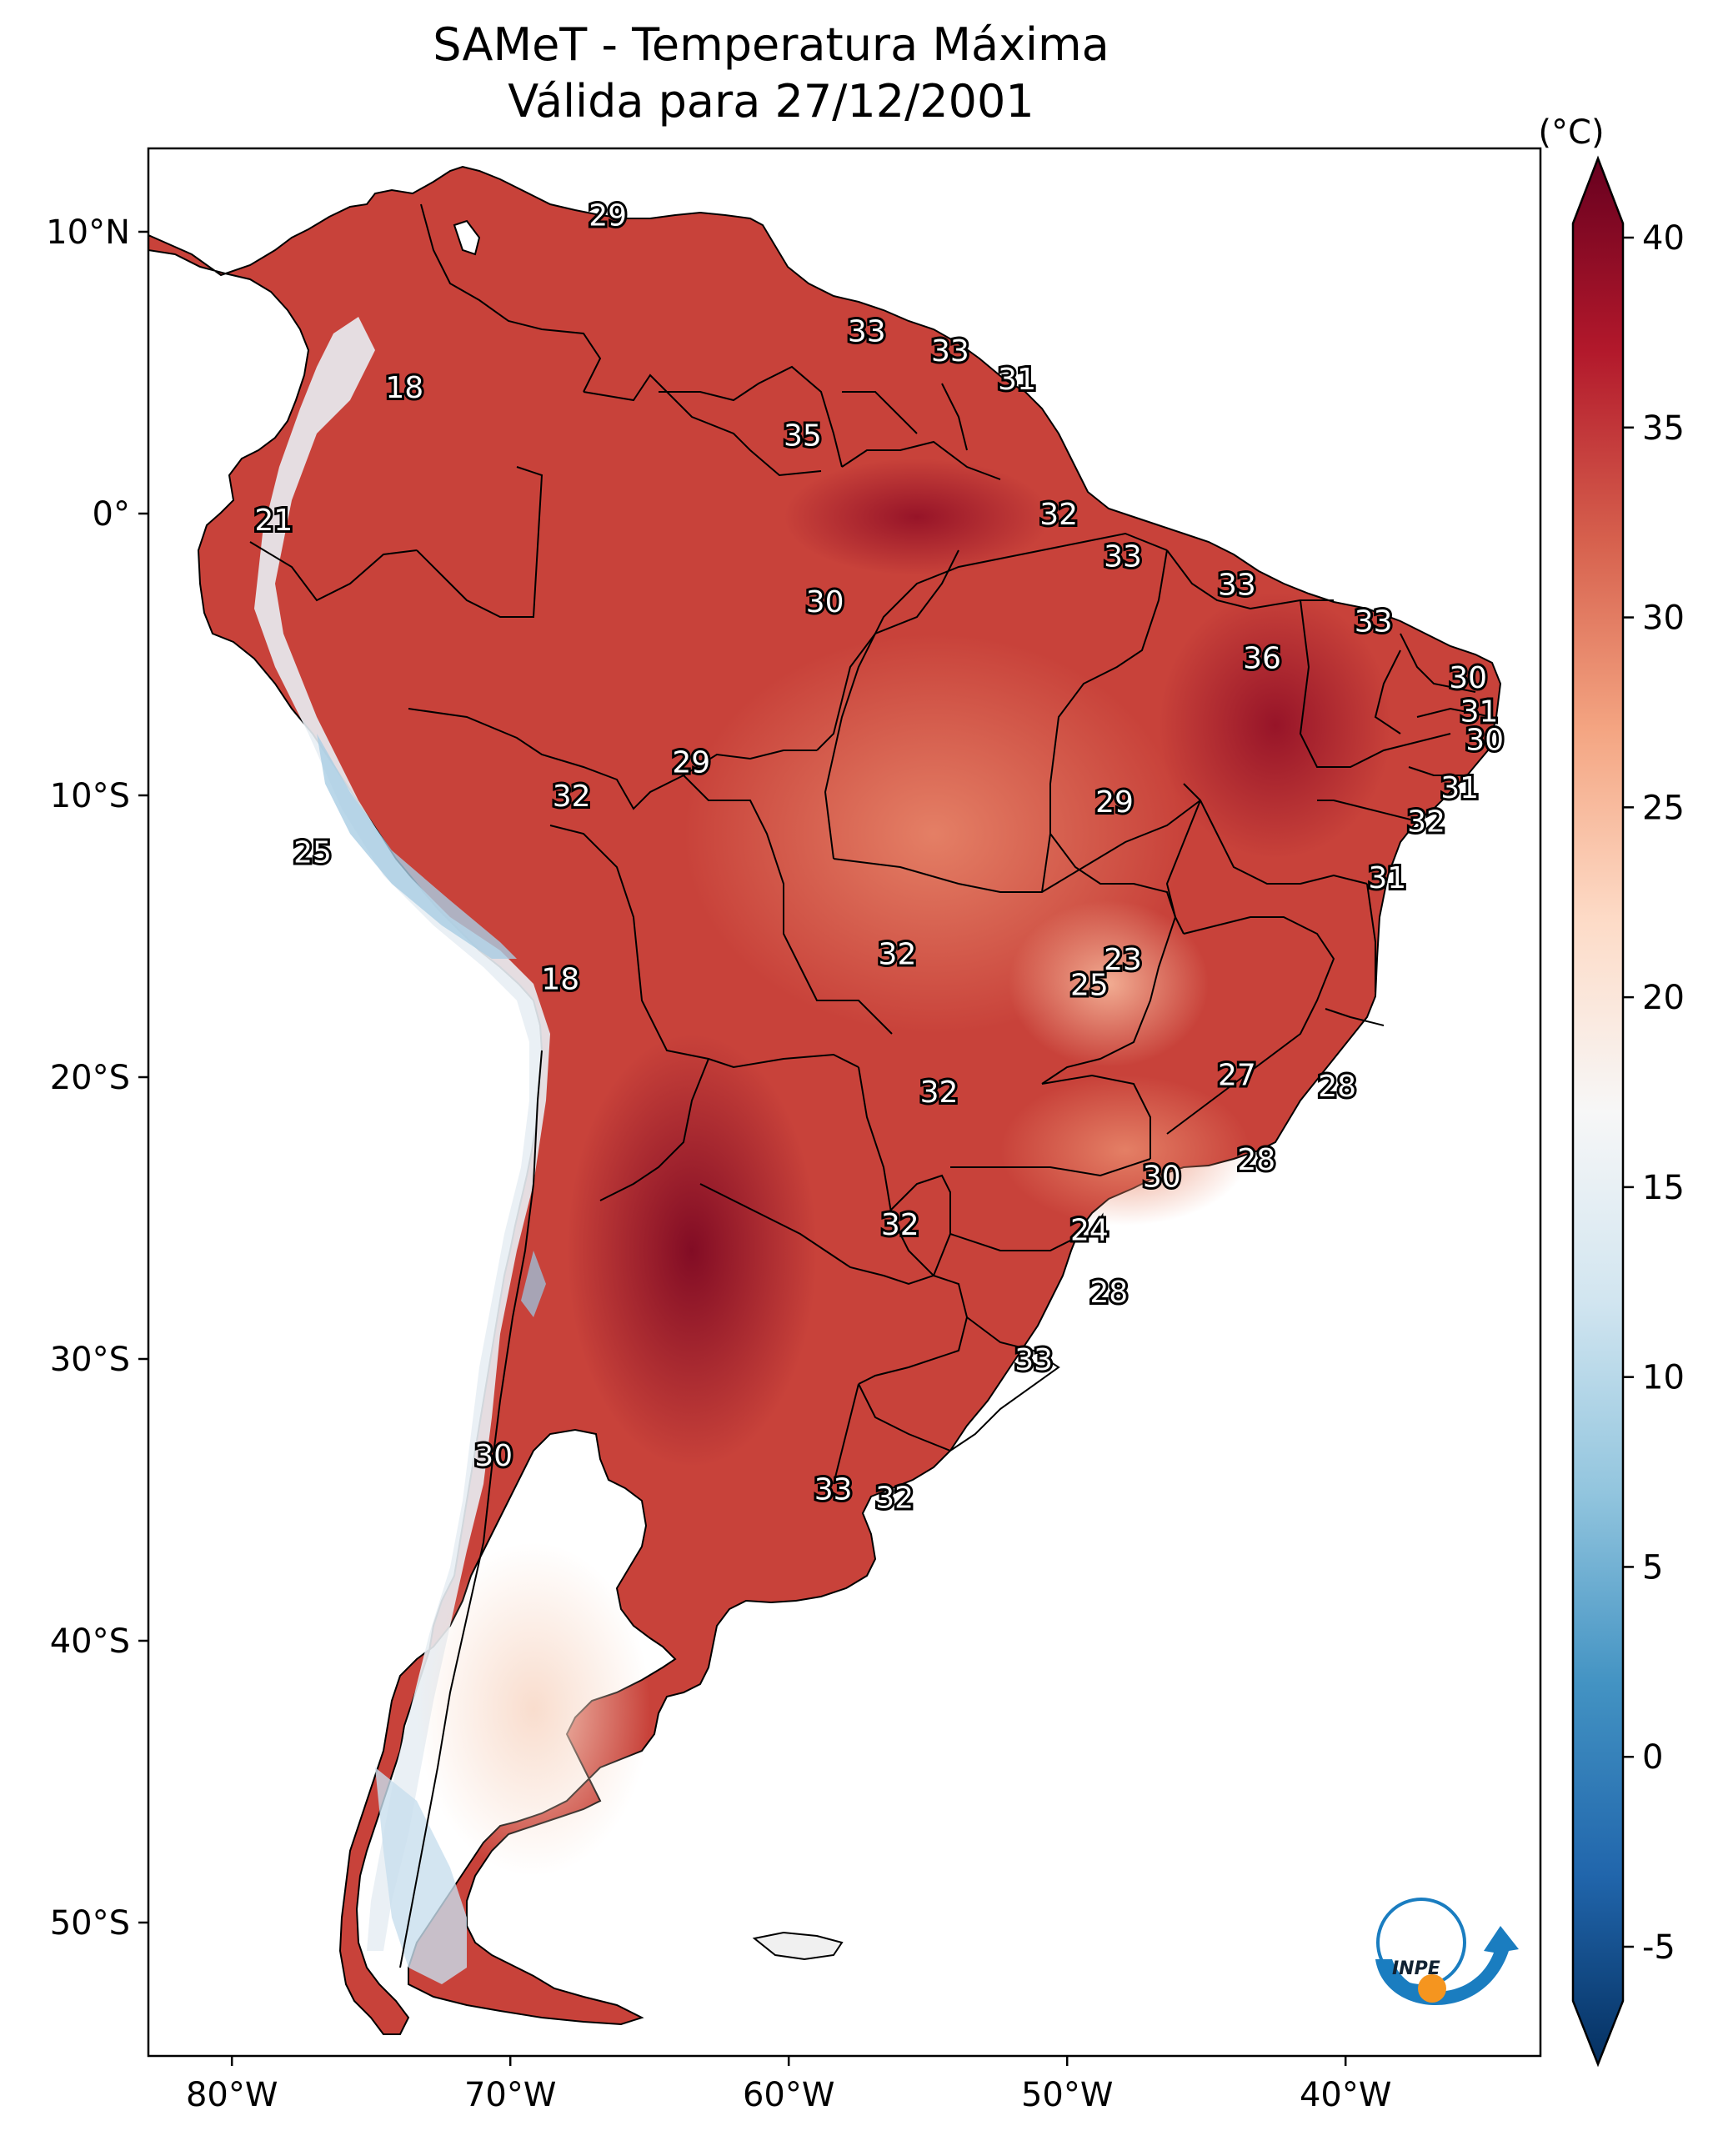  I want to click on hot-amazon-north, so click(917, 517).